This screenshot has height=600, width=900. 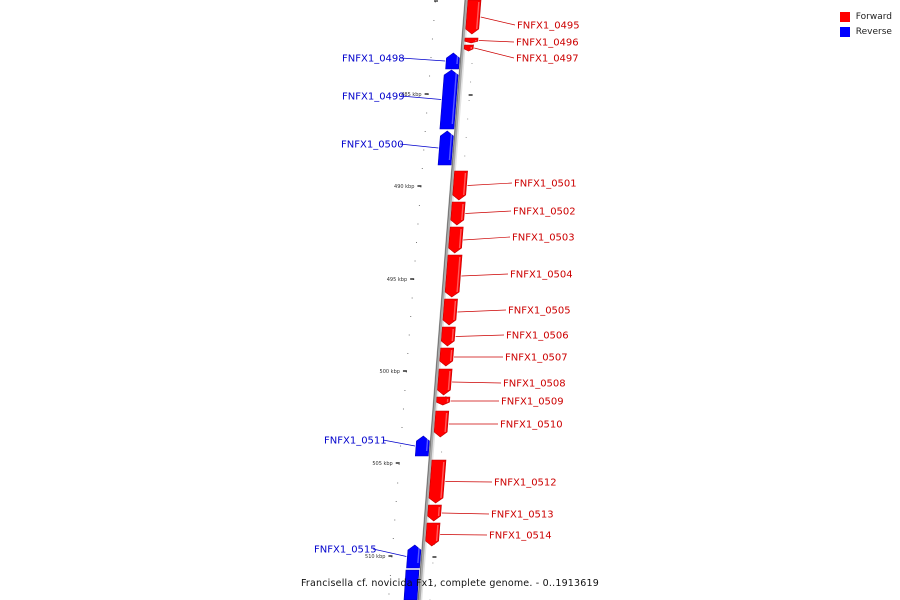 I want to click on gene-label: FNFX1_0515, so click(x=345, y=550).